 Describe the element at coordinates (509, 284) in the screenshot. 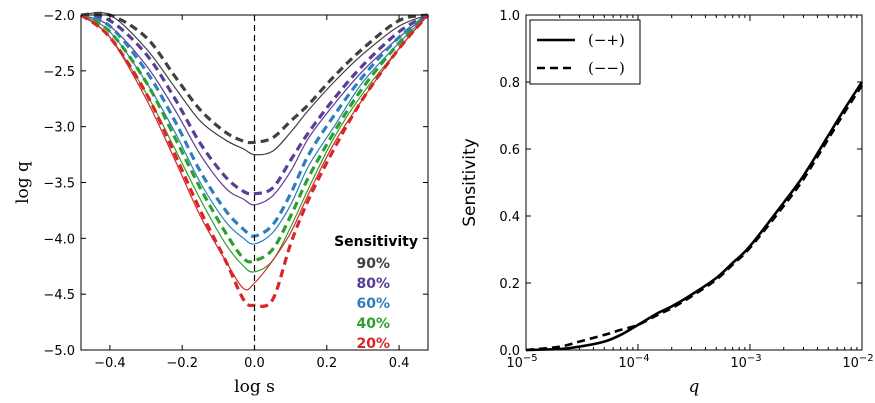

I see `right-y-tick-label: 0.2` at that location.